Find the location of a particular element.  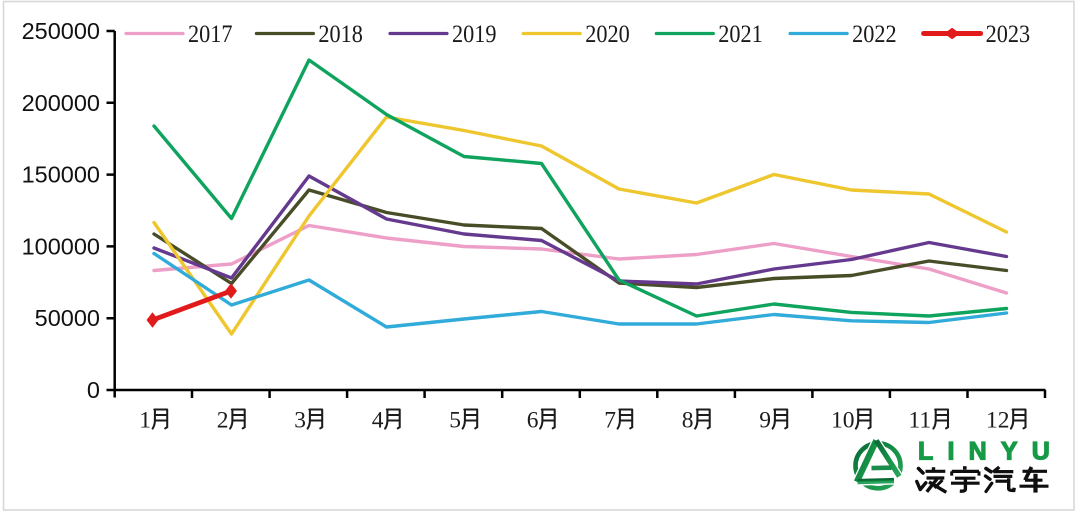

svg-text: 2019 is located at coordinates (474, 34).